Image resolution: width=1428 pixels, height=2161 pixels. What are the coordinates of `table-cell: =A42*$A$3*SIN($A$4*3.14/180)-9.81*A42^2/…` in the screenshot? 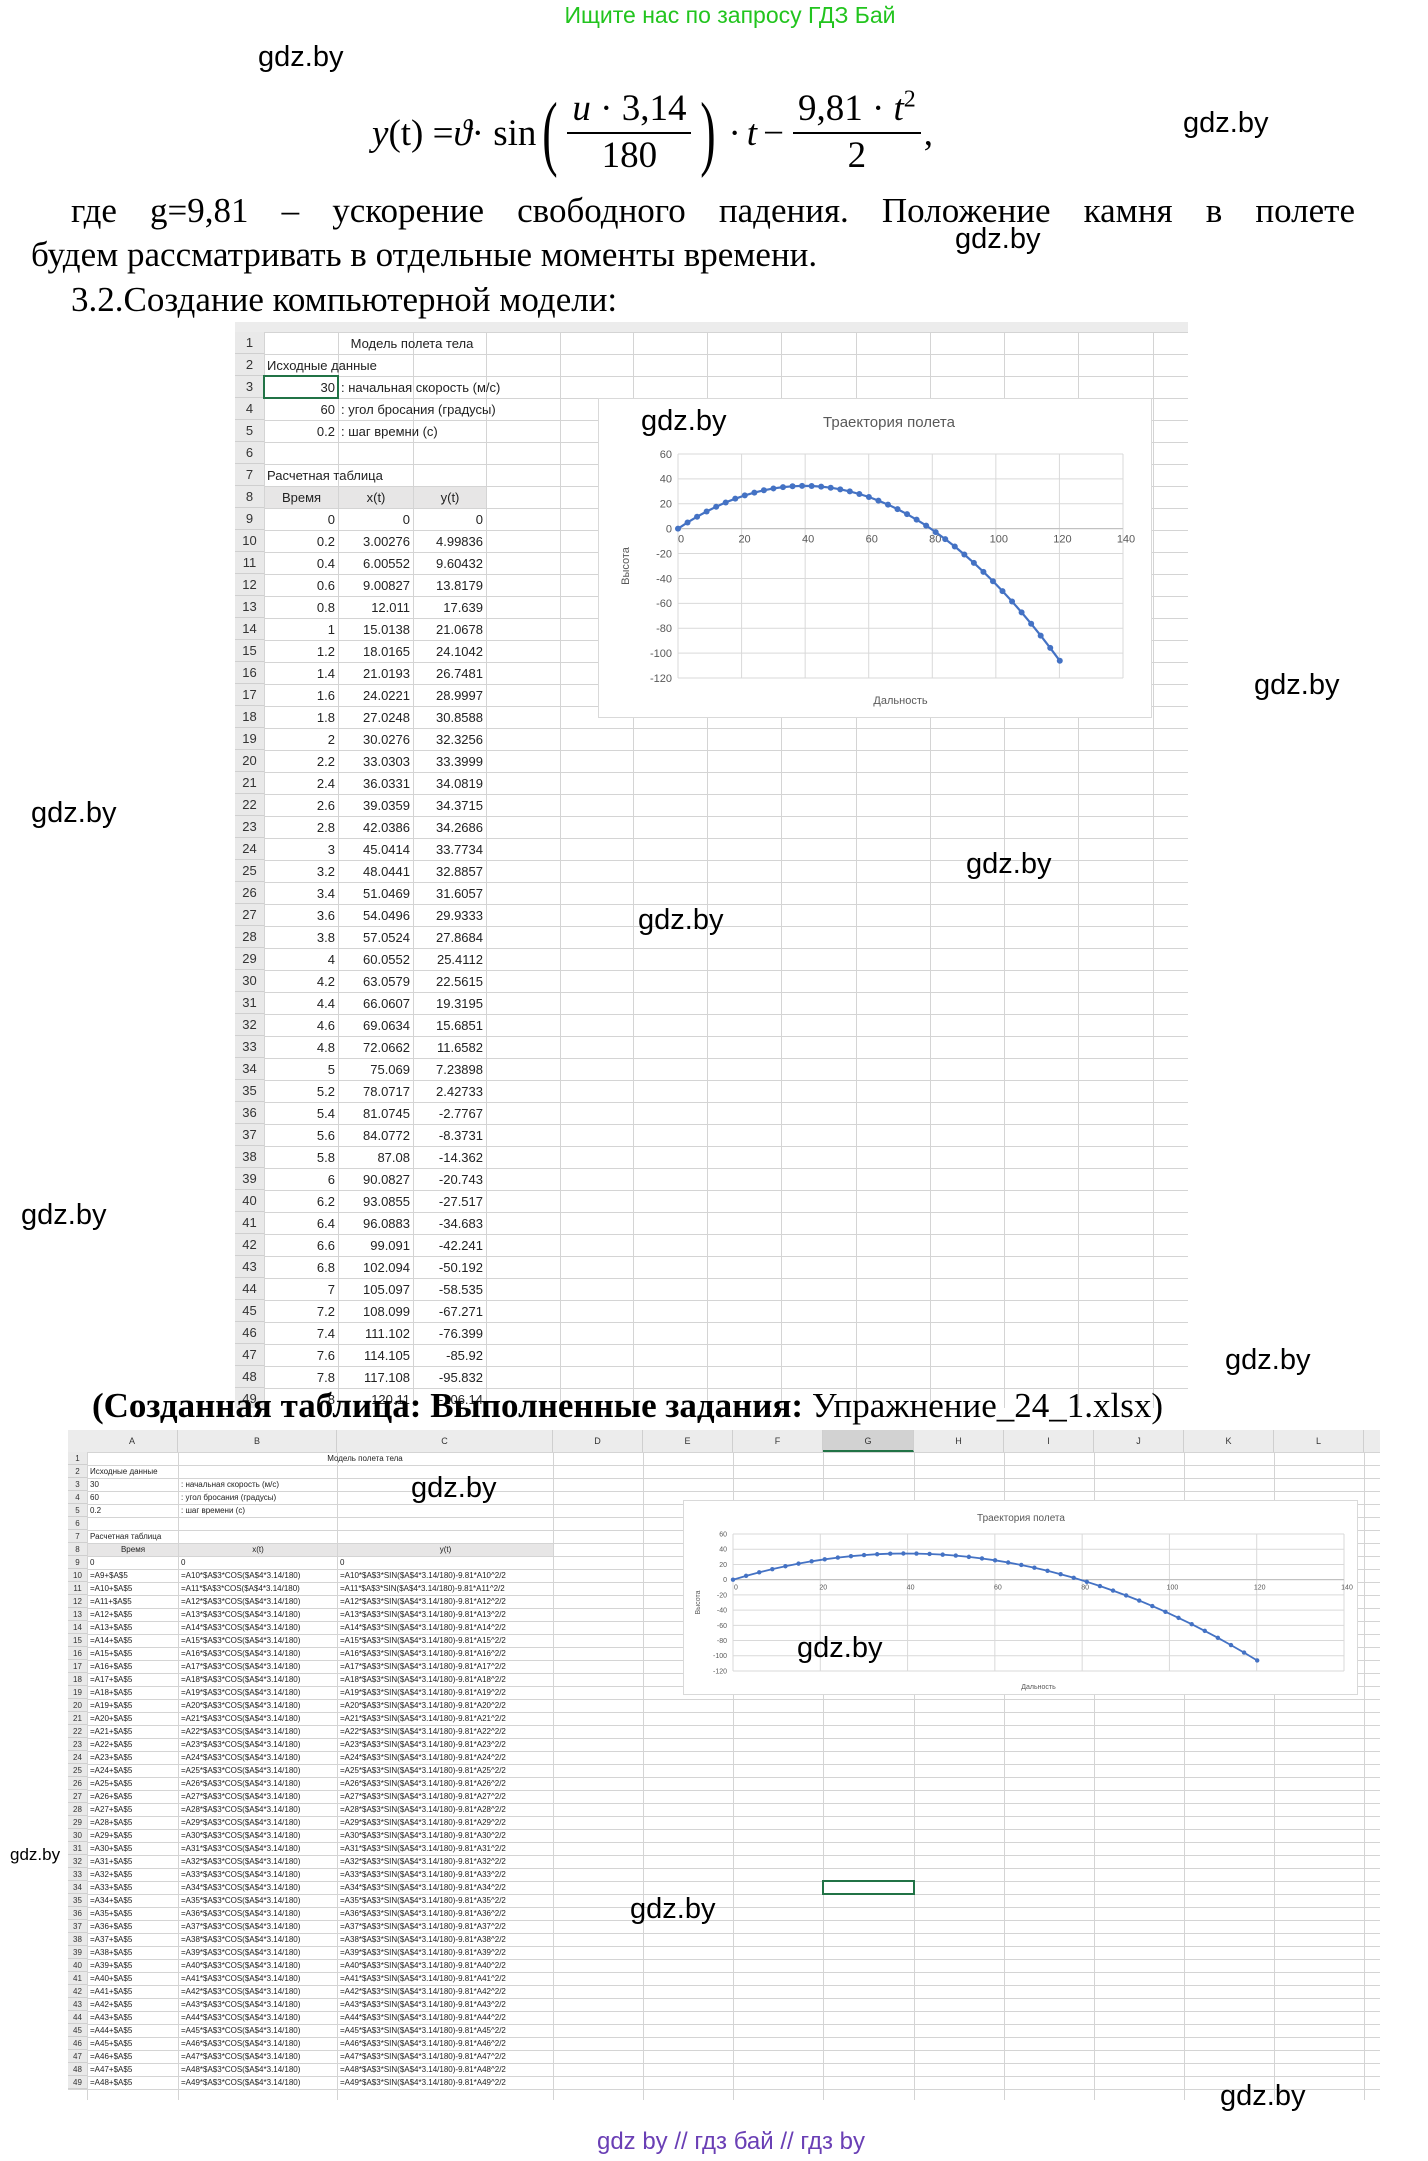 It's located at (423, 1991).